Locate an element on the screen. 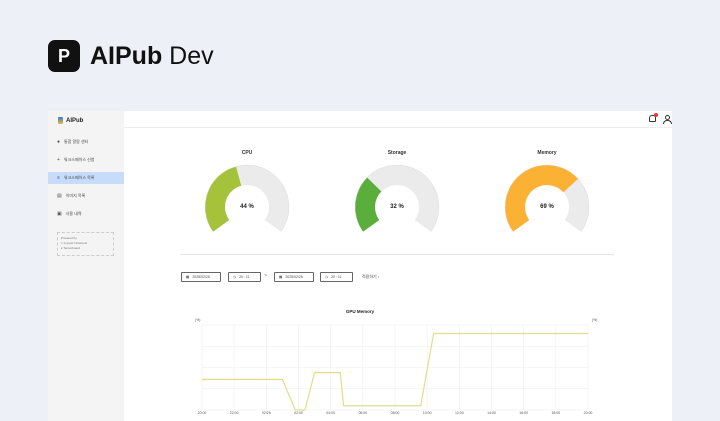 The image size is (720, 421). x-tick-label: 18:00 is located at coordinates (556, 413).